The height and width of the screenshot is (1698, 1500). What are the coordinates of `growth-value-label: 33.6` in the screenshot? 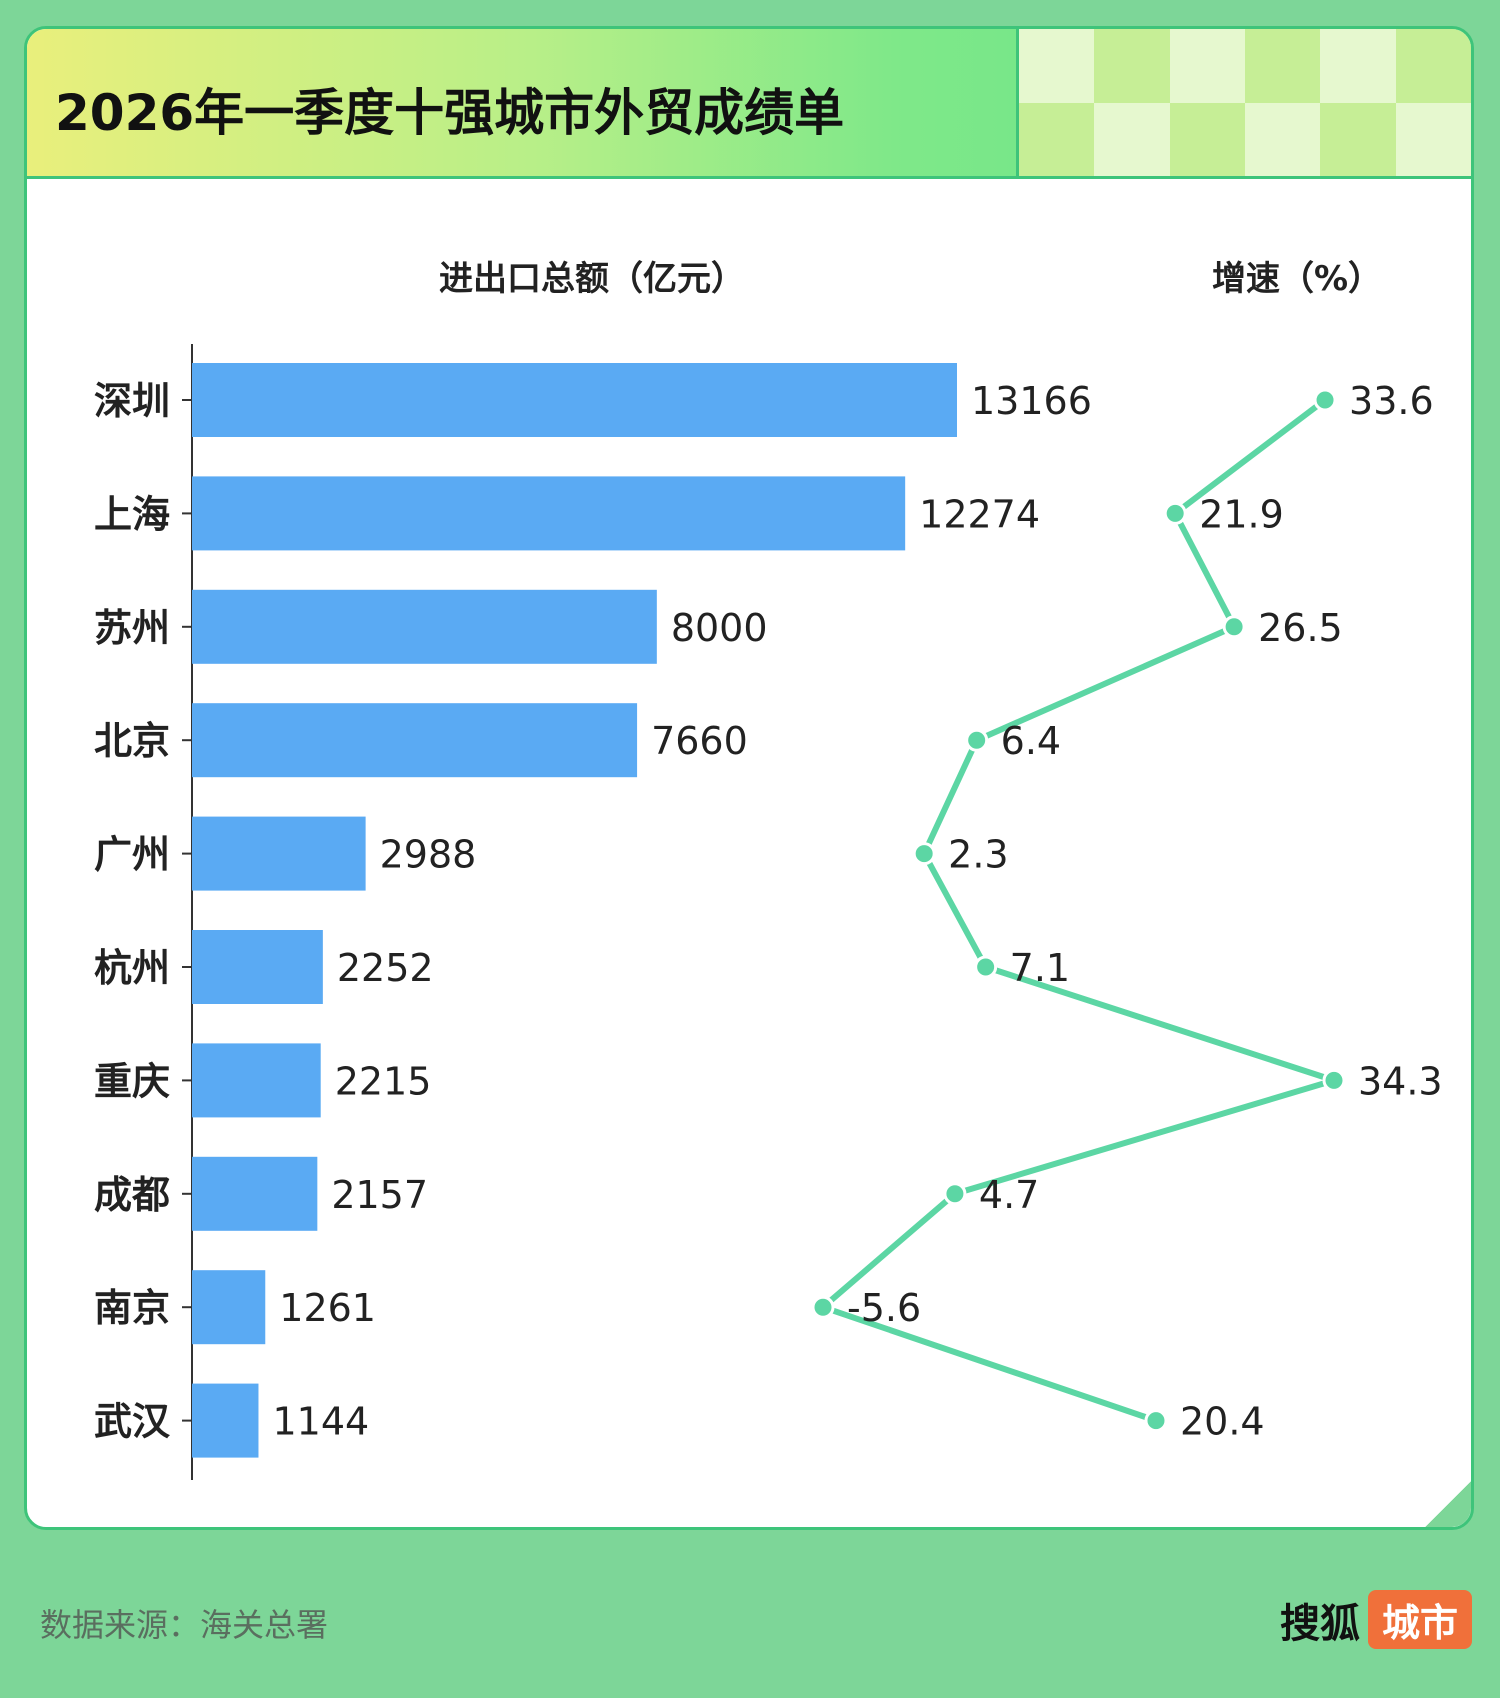 It's located at (1391, 401).